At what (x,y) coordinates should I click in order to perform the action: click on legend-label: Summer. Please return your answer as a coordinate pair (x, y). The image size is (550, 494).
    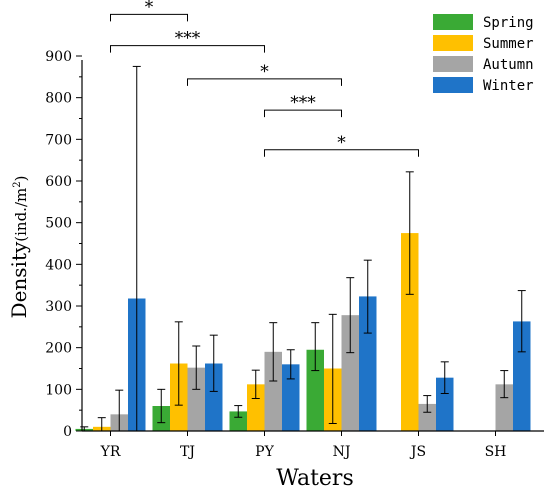
    Looking at the image, I should click on (508, 44).